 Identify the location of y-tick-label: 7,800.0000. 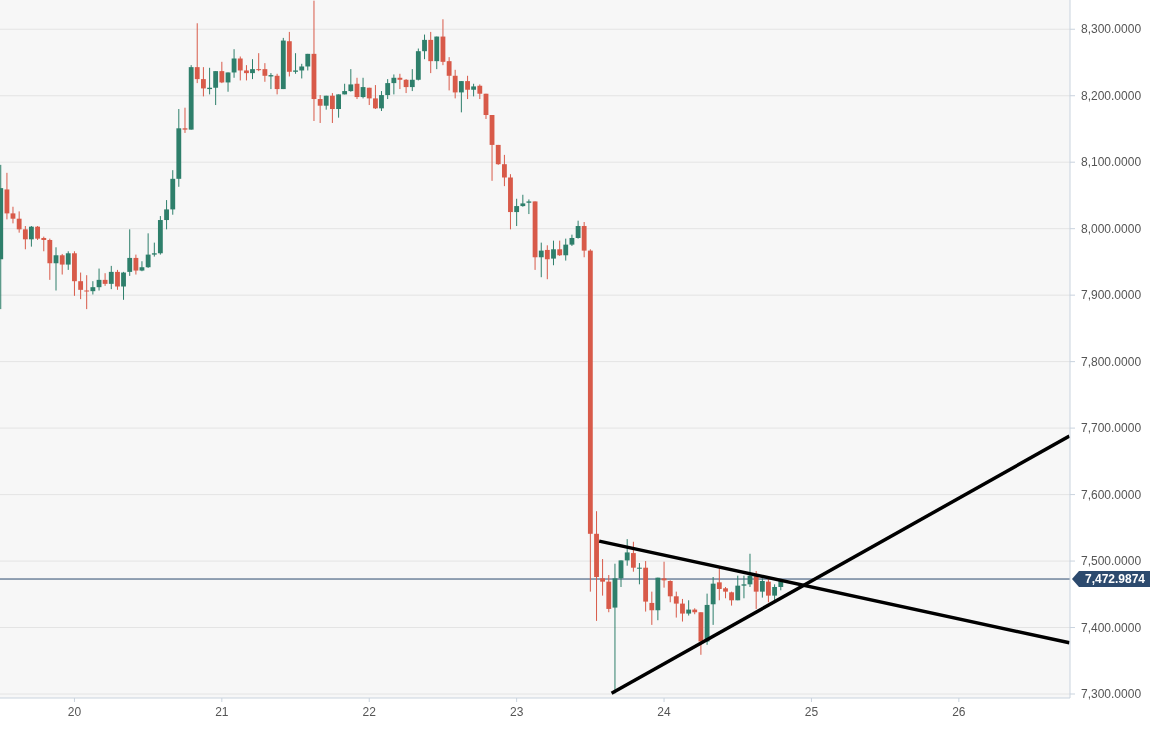
(1111, 361).